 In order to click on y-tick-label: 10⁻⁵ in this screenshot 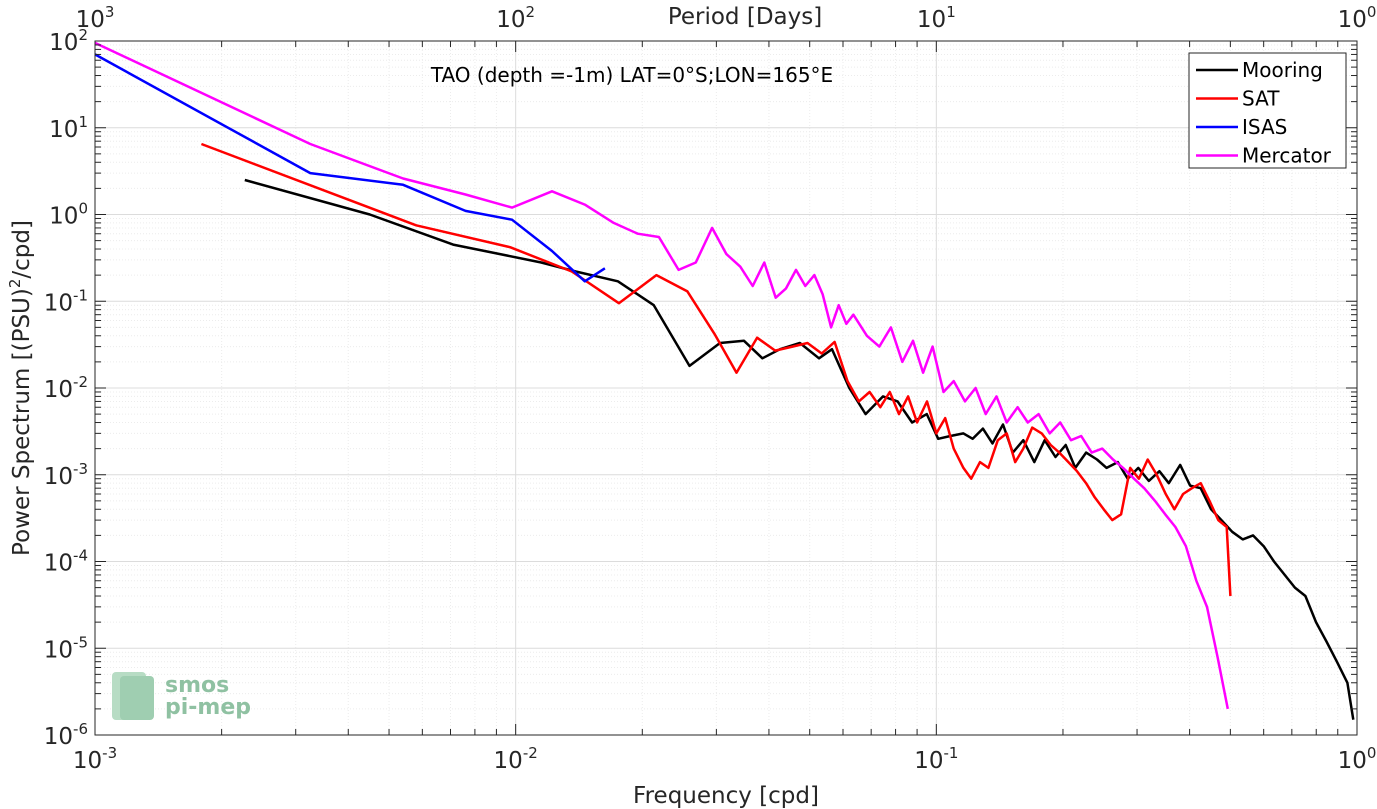, I will do `click(66, 648)`.